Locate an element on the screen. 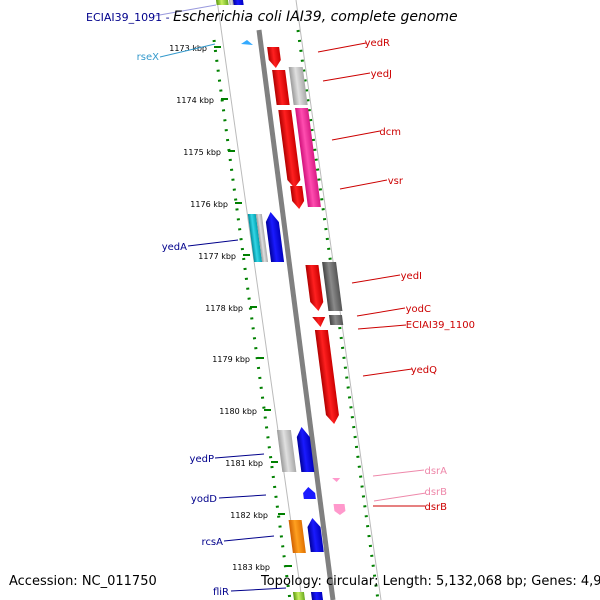 This screenshot has height=600, width=600. gene-arrow-yedq is located at coordinates (327, 377).